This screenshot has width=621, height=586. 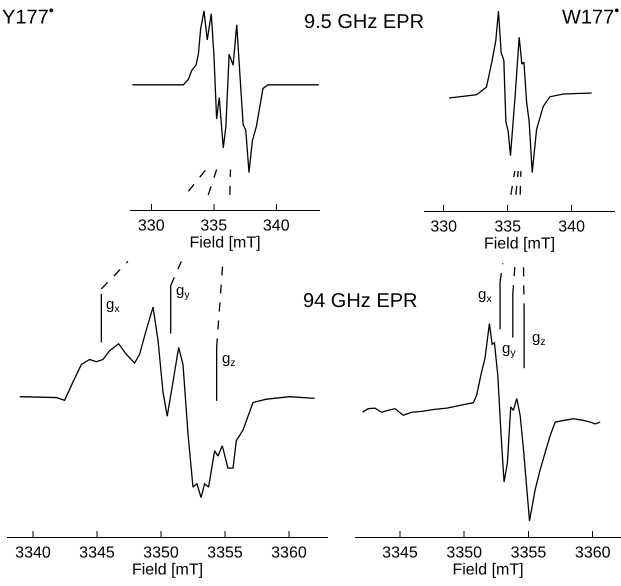 What do you see at coordinates (591, 15) in the screenshot?
I see `chart-title: W177$^{•}$` at bounding box center [591, 15].